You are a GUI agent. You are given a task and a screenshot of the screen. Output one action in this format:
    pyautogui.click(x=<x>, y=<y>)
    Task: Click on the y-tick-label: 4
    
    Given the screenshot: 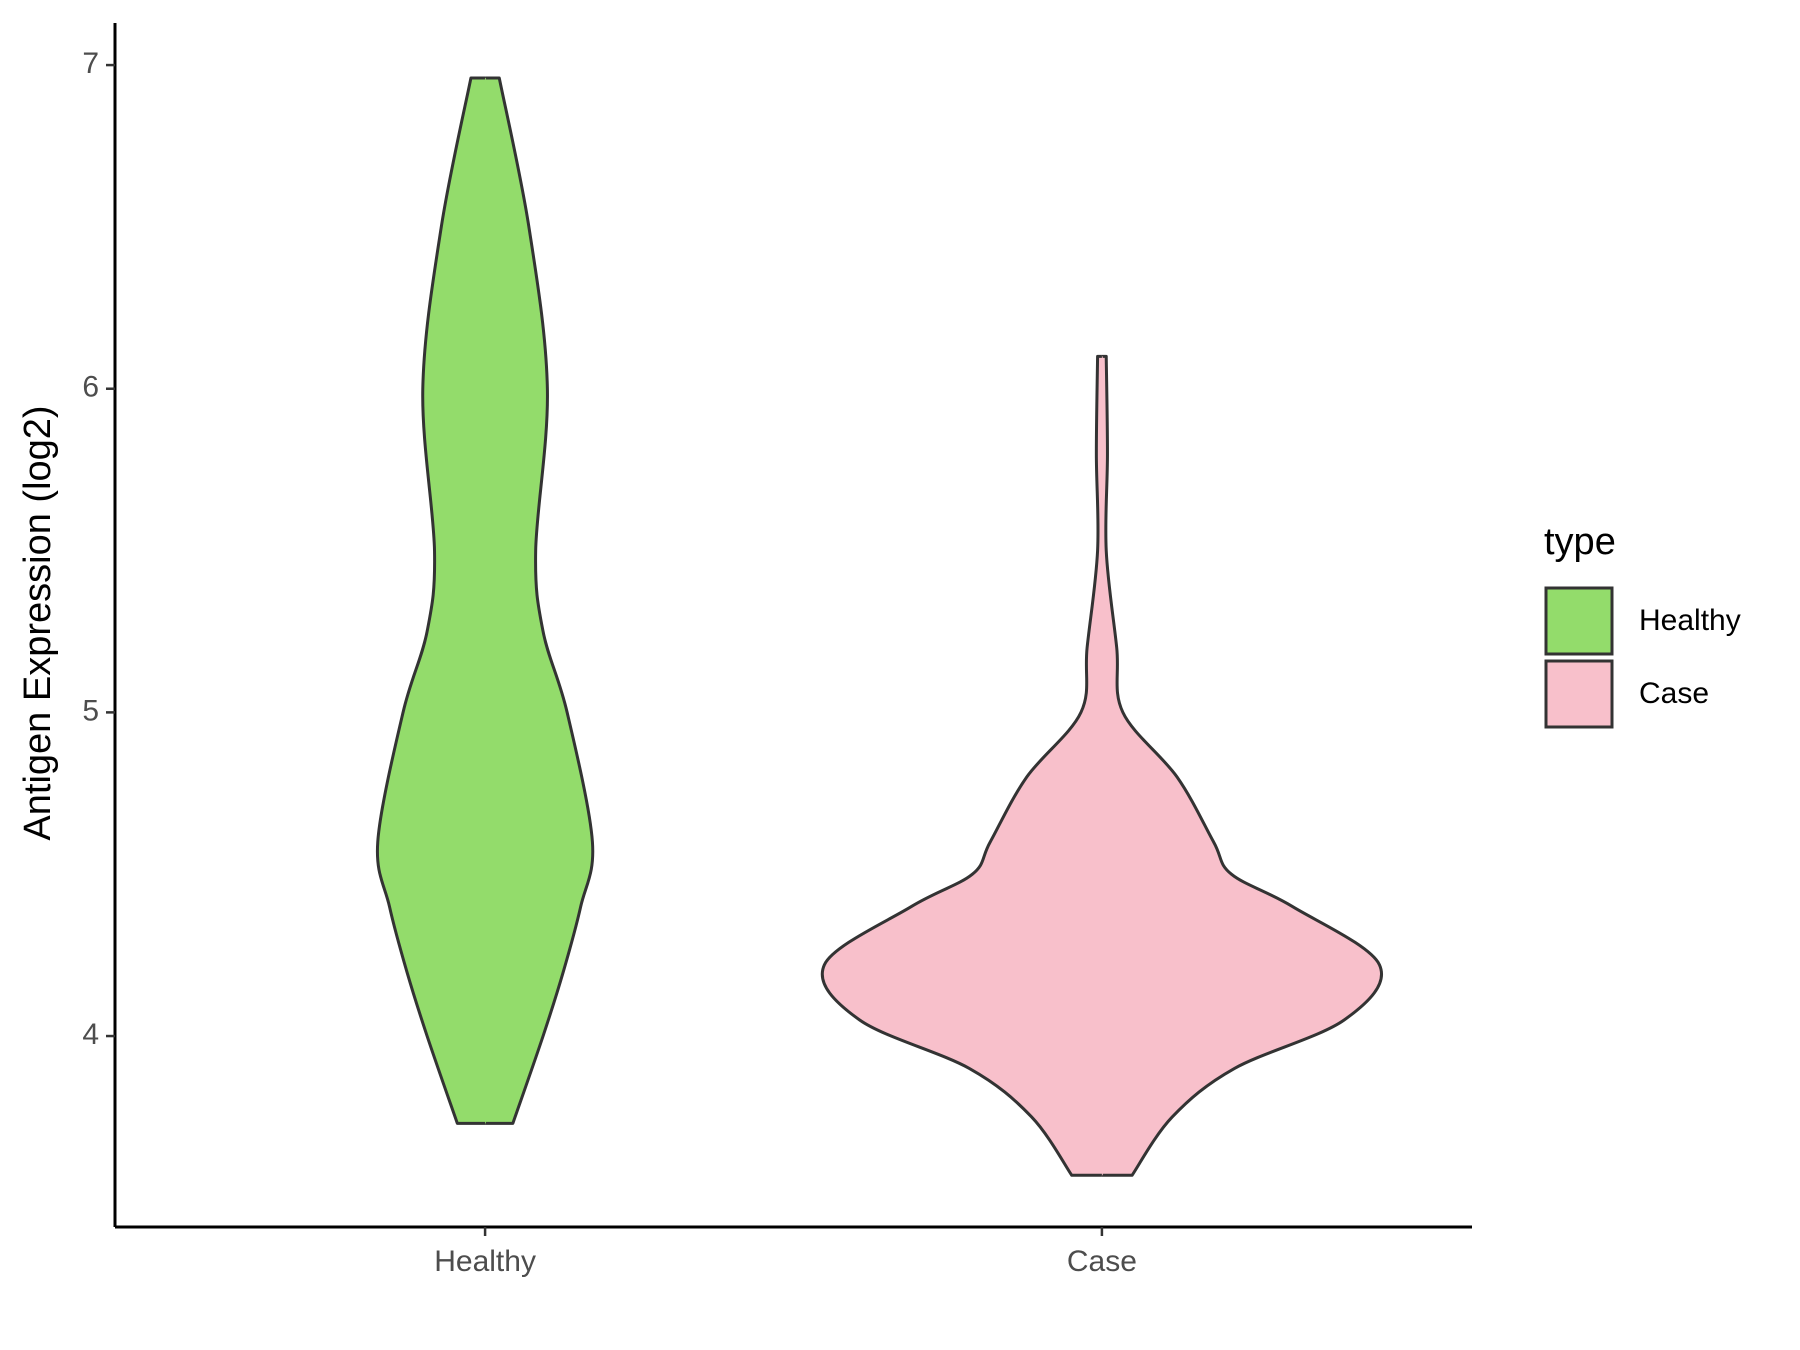 What is the action you would take?
    pyautogui.click(x=90, y=1034)
    